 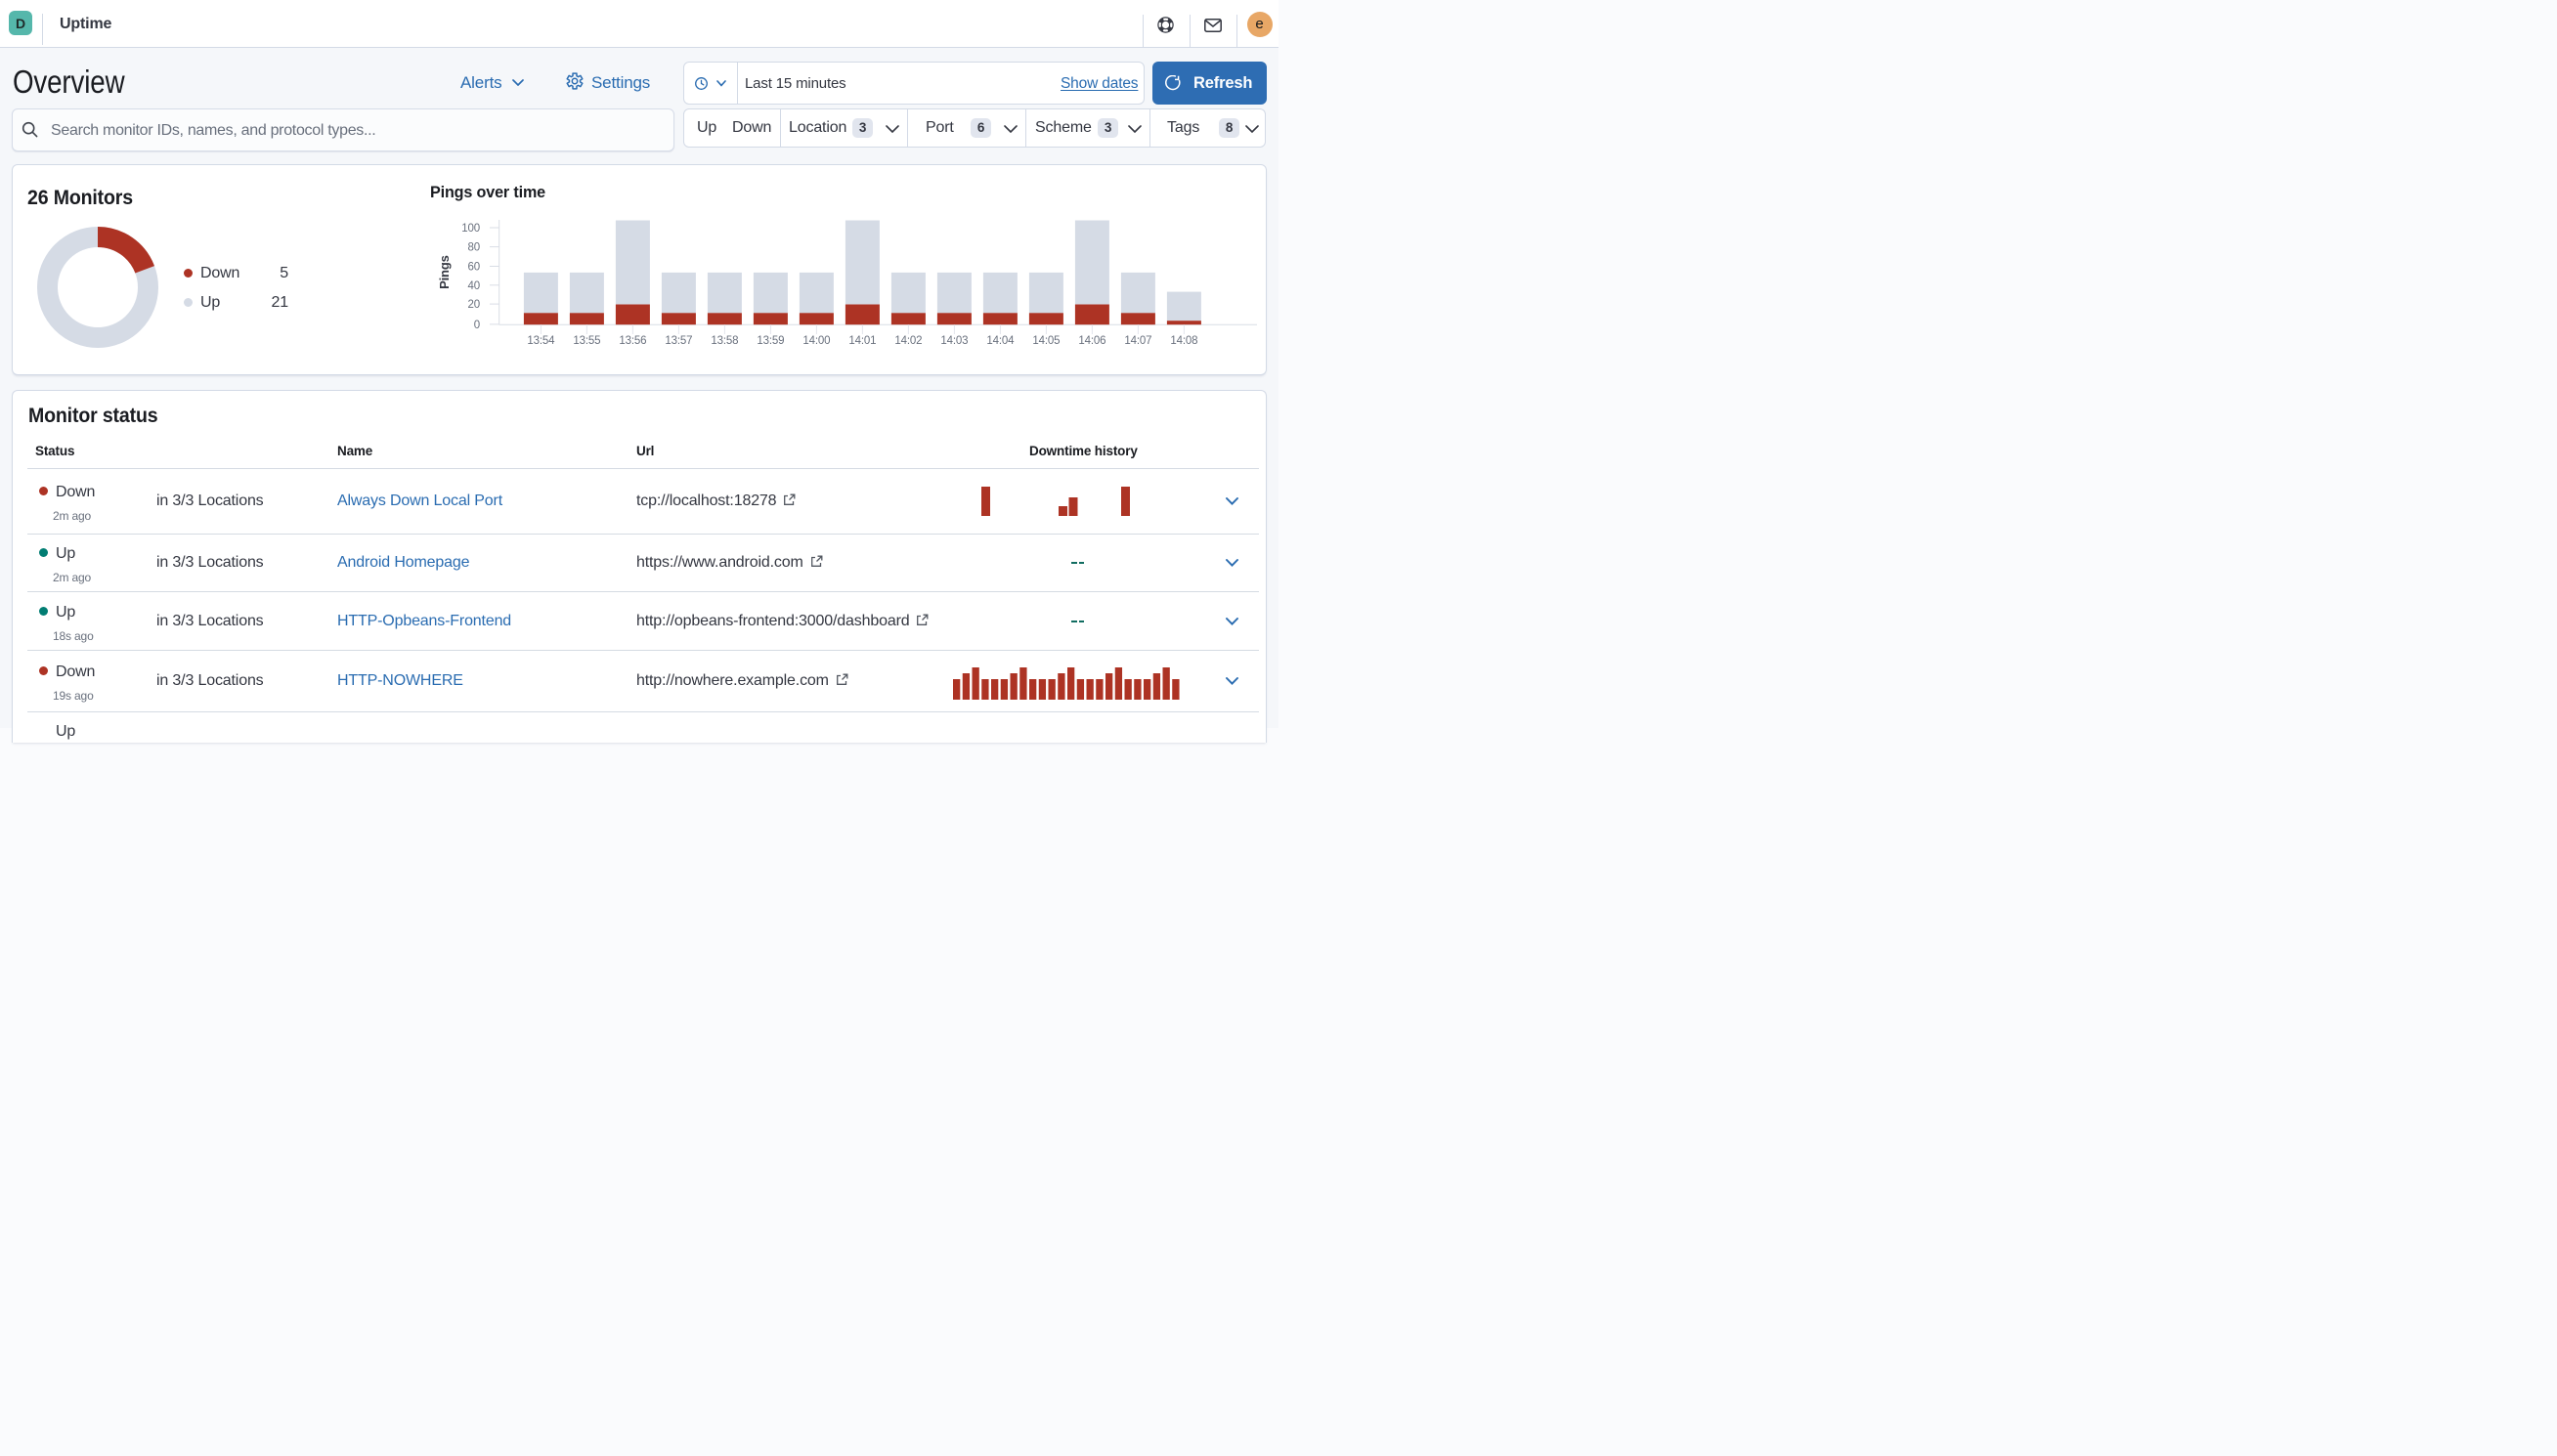 What do you see at coordinates (444, 272) in the screenshot?
I see `svg-text: Pings` at bounding box center [444, 272].